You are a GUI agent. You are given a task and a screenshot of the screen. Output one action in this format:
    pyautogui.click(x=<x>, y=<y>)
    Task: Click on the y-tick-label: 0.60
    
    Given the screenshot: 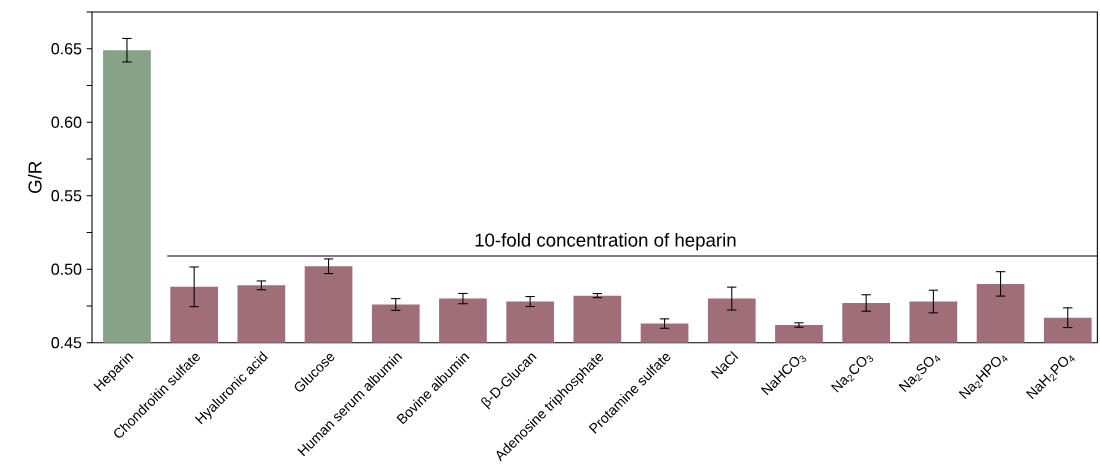 What is the action you would take?
    pyautogui.click(x=66, y=122)
    